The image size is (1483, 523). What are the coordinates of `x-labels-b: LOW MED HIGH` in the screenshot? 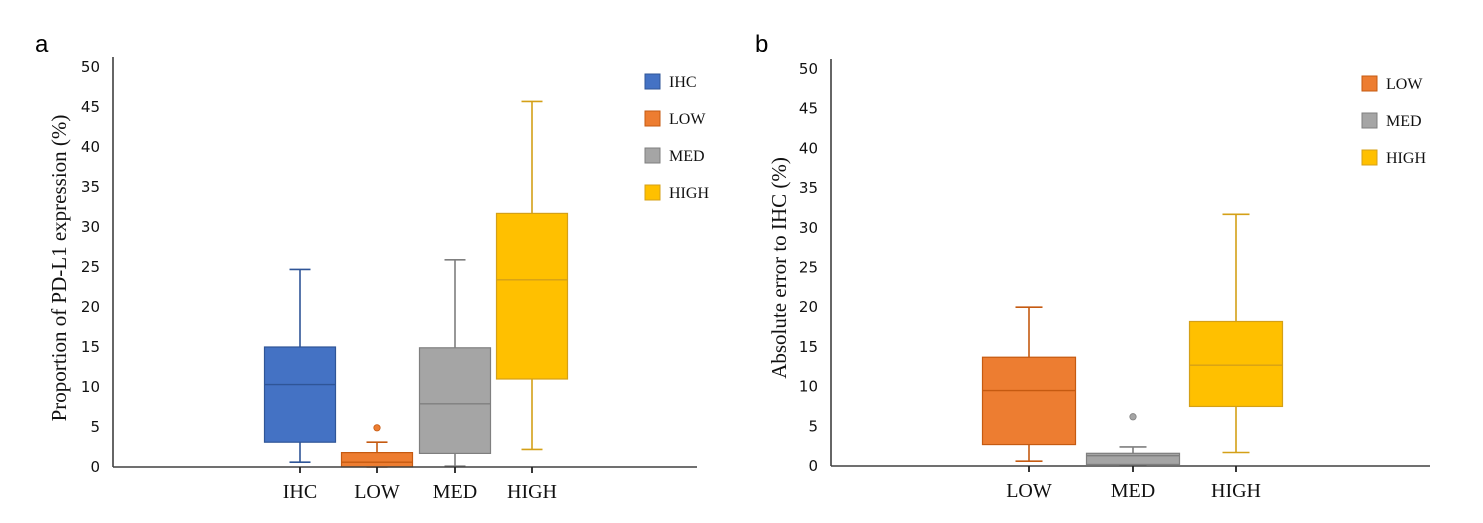 It's located at (1133, 491).